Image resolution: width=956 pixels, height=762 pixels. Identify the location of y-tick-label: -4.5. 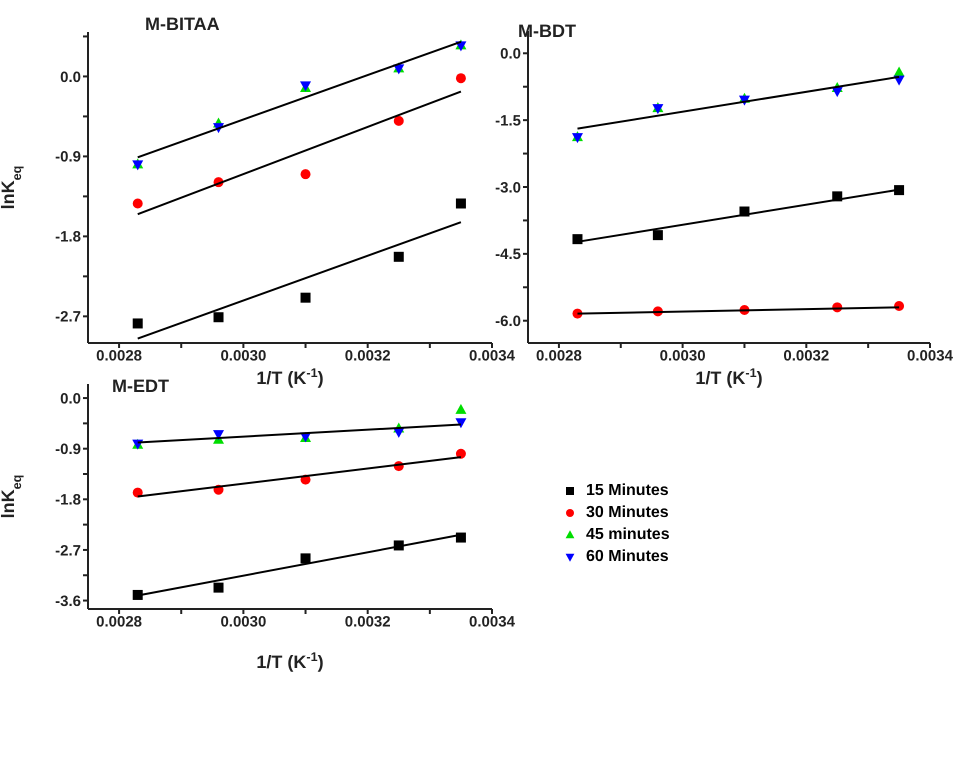
(508, 255).